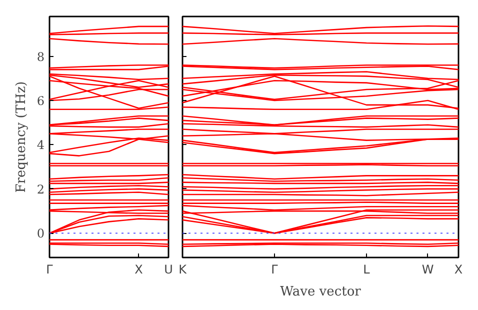 This screenshot has height=310, width=478. What do you see at coordinates (40, 101) in the screenshot?
I see `y-tick-label: 6` at bounding box center [40, 101].